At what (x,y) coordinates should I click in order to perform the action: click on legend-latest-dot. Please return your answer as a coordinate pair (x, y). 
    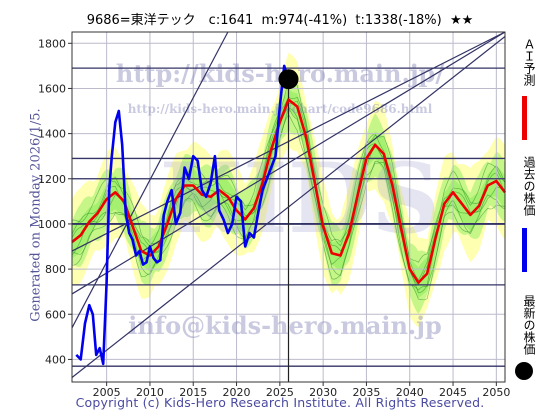
    Looking at the image, I should click on (524, 371).